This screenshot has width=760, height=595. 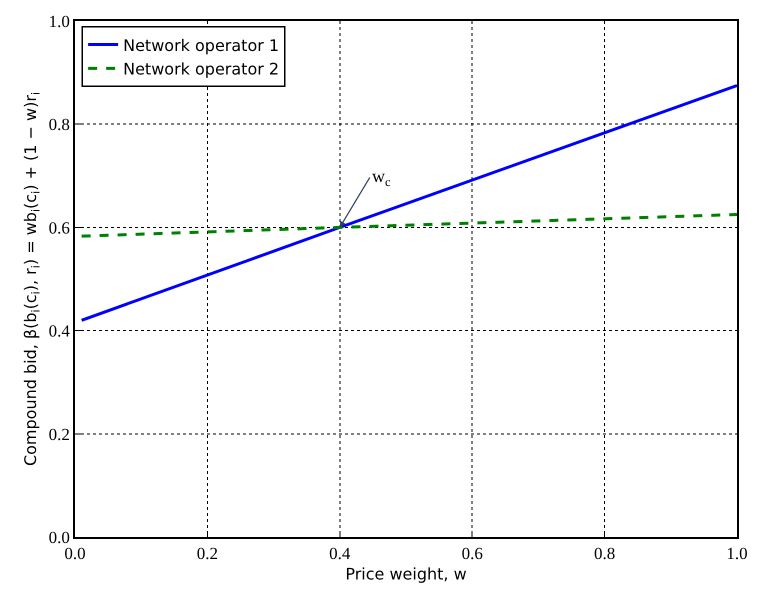 What do you see at coordinates (207, 554) in the screenshot?
I see `x-tick-label: 0.2` at bounding box center [207, 554].